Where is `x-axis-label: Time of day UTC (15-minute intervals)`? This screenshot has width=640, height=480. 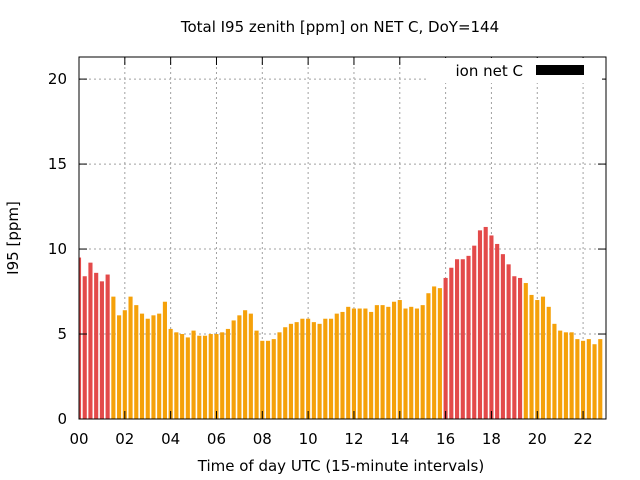
x-axis-label: Time of day UTC (15-minute intervals) is located at coordinates (340, 466).